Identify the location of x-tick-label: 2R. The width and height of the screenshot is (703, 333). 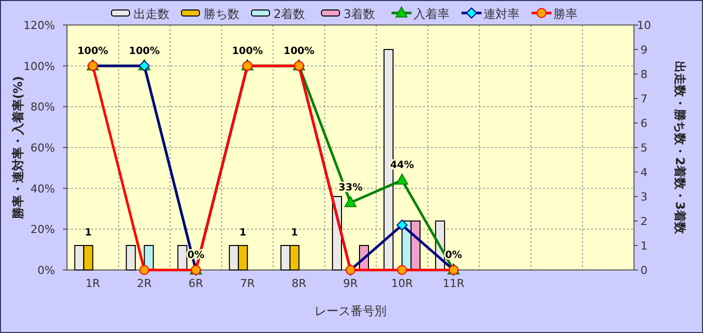
(144, 283).